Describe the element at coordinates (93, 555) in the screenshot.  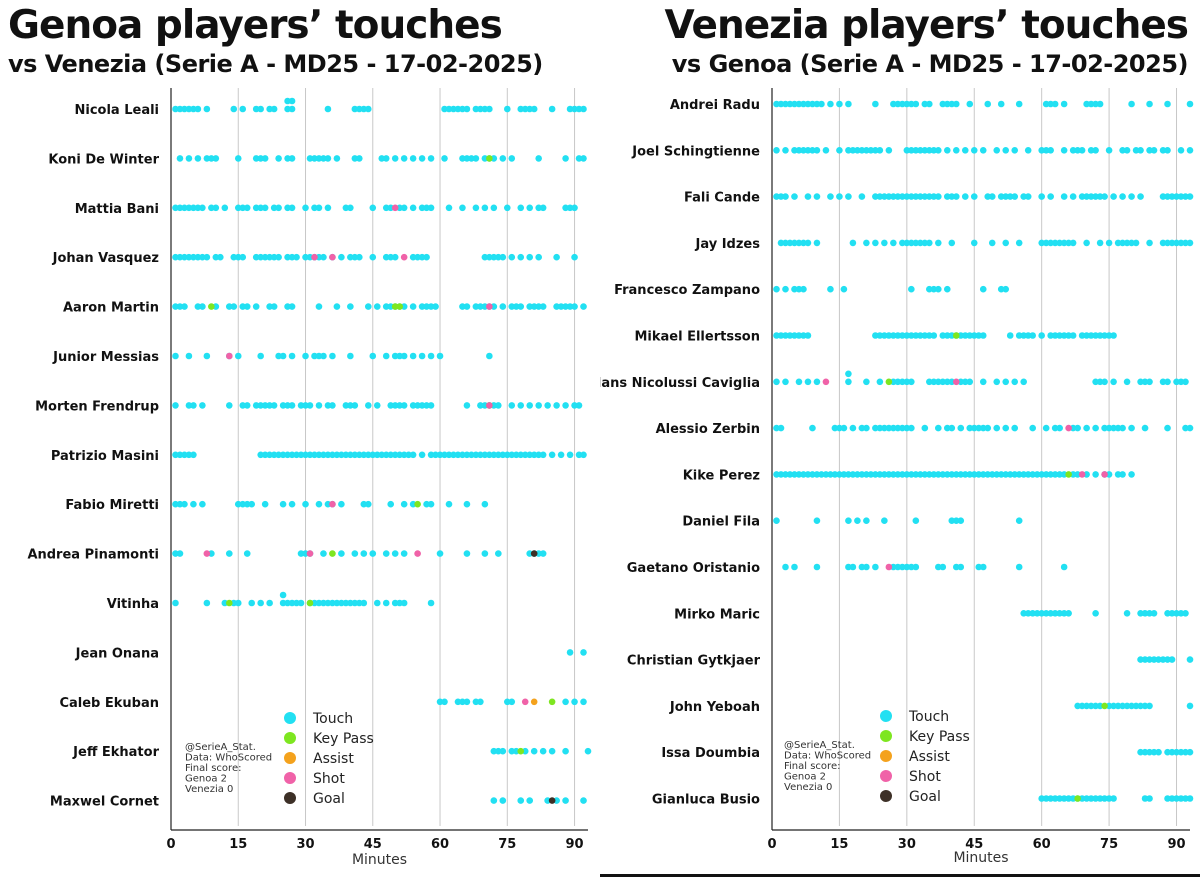
I see `player-name: Andrea Pinamonti` at that location.